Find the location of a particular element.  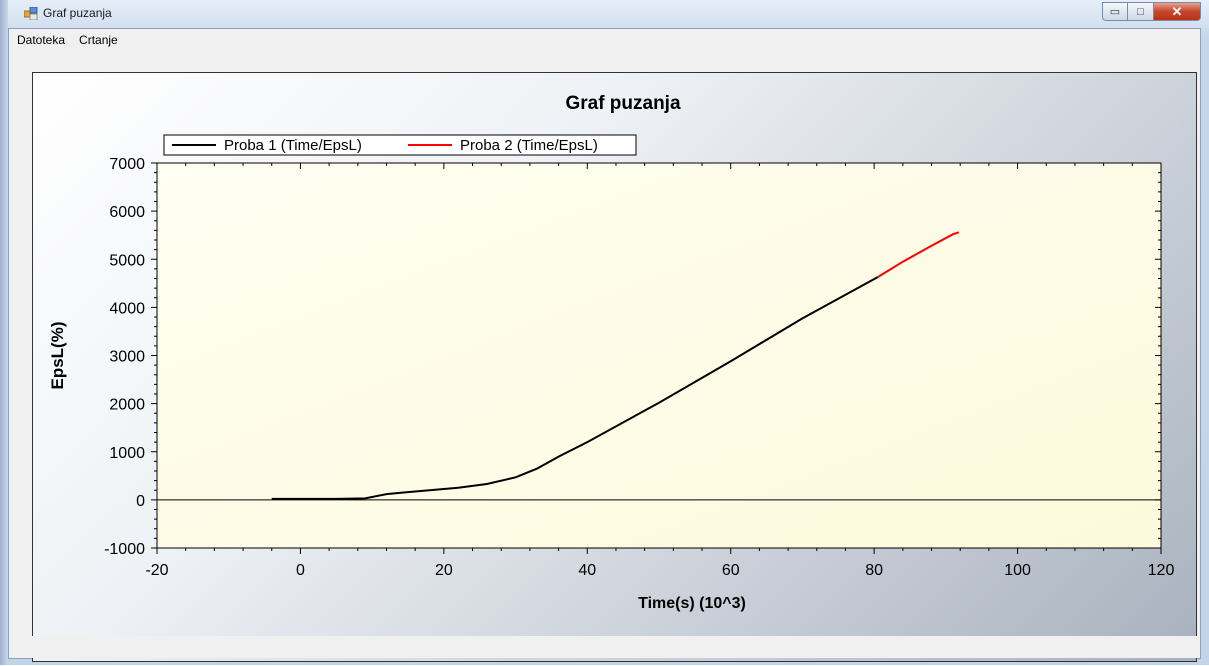

y-tick-label: 4000 is located at coordinates (127, 308).